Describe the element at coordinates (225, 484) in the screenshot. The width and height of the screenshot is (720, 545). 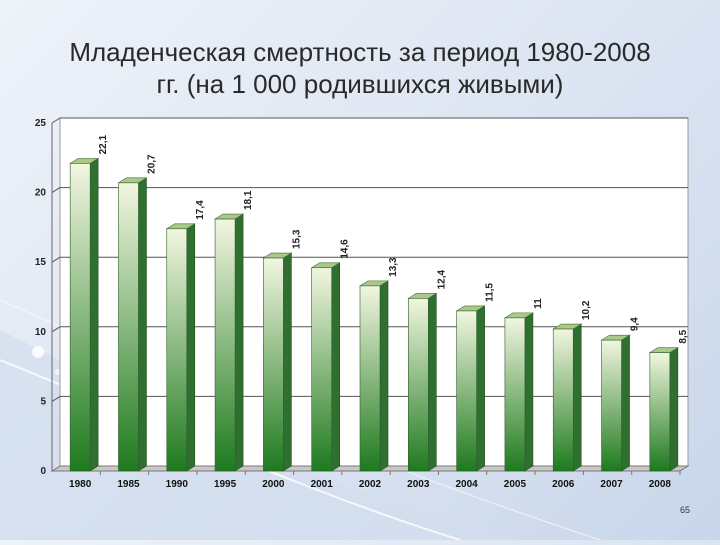
I see `x-tick-label: 1995` at that location.